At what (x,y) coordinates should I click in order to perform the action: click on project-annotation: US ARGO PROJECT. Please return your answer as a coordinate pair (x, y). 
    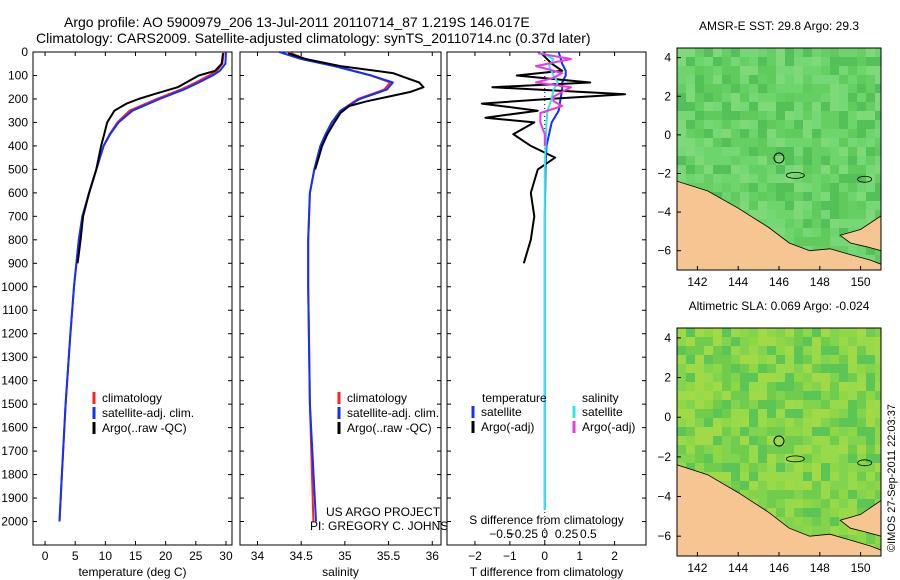
    Looking at the image, I should click on (383, 512).